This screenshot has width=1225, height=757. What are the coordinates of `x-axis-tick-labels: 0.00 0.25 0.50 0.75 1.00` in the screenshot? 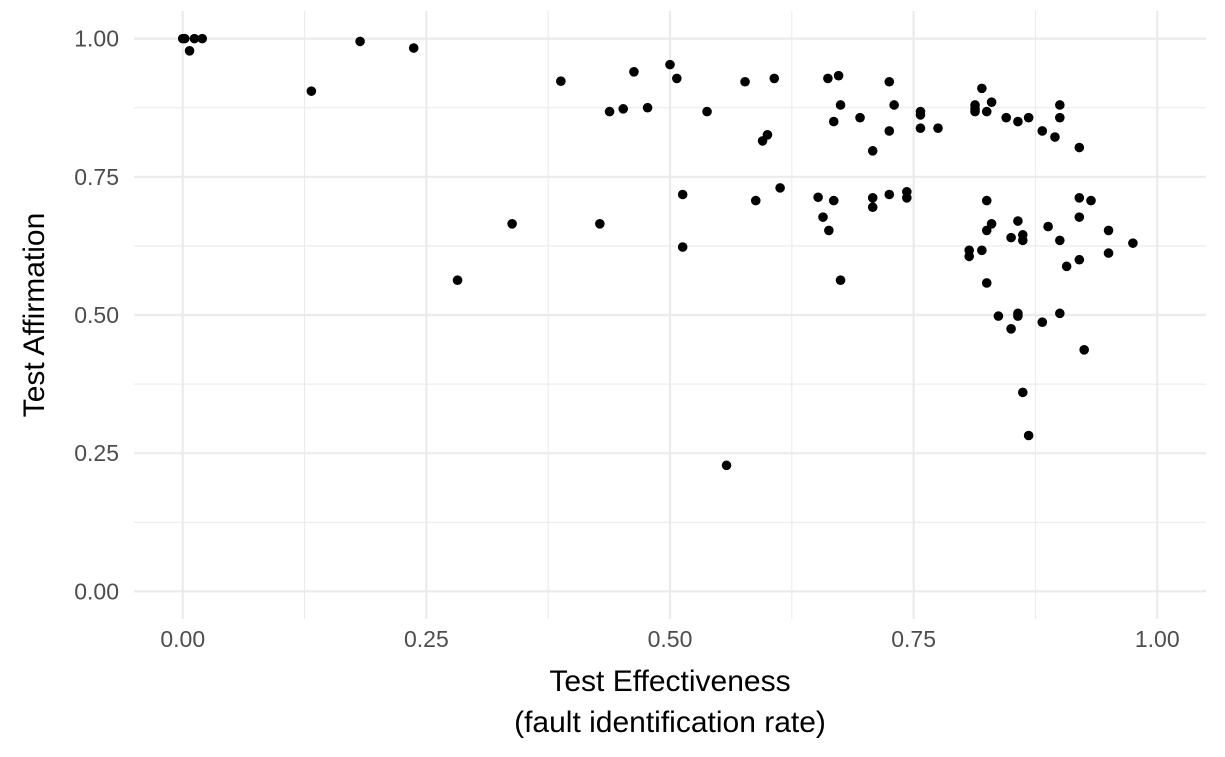 It's located at (669, 639).